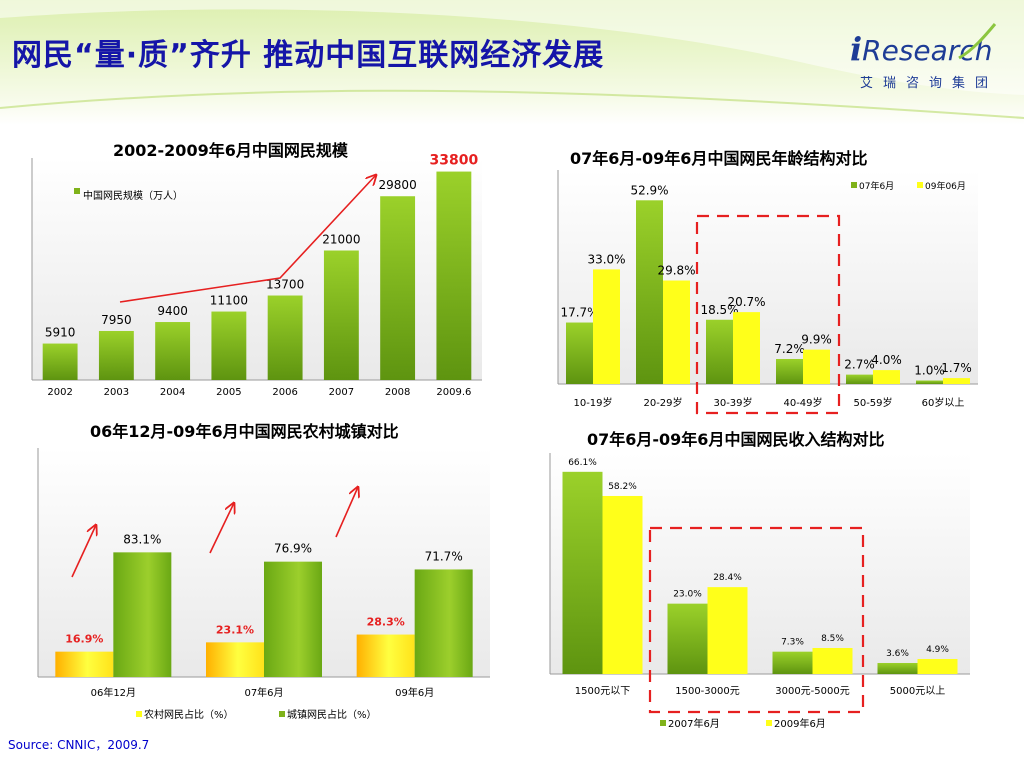 This screenshot has height=768, width=1024. What do you see at coordinates (792, 643) in the screenshot?
I see `c4-value-label: 7.3%` at bounding box center [792, 643].